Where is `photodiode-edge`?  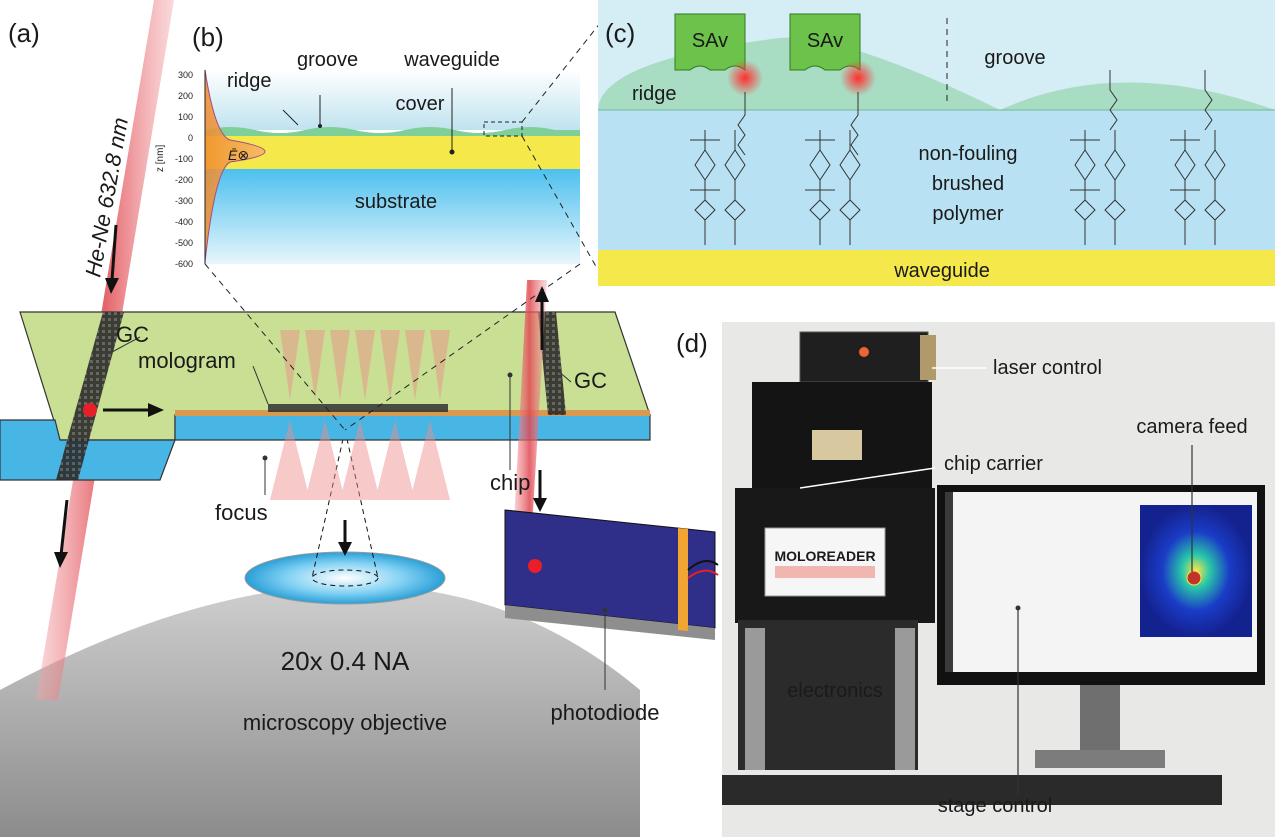
photodiode-edge is located at coordinates (610, 622).